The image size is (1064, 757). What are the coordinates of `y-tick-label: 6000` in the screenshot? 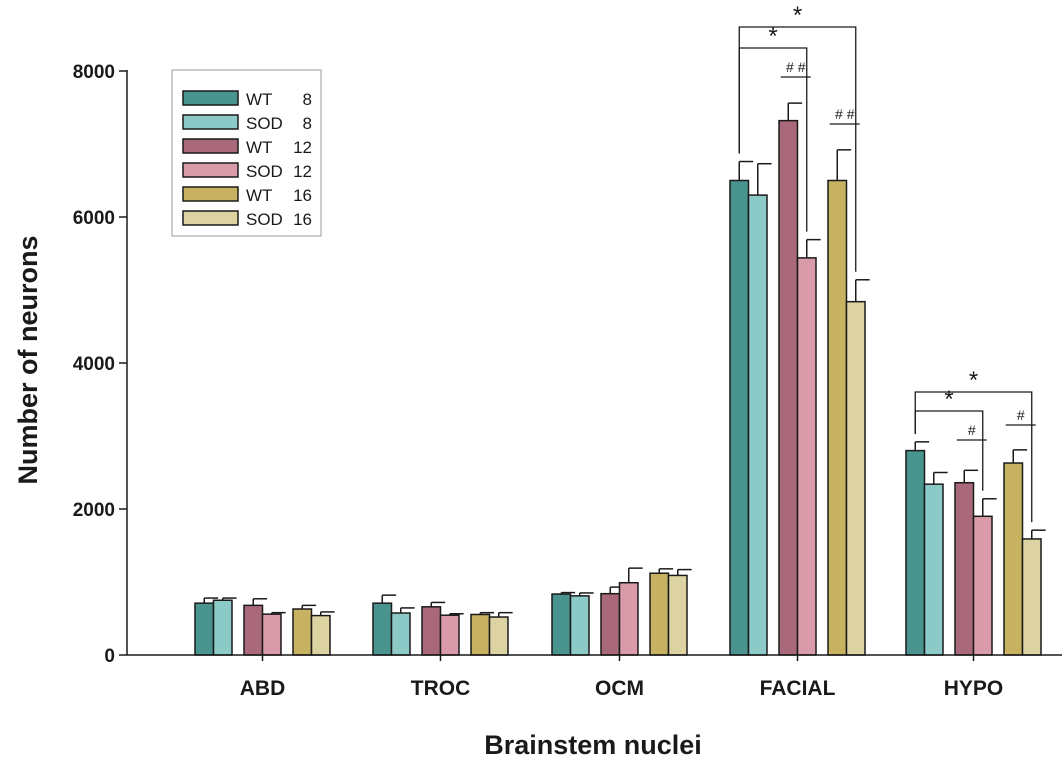 It's located at (94, 218).